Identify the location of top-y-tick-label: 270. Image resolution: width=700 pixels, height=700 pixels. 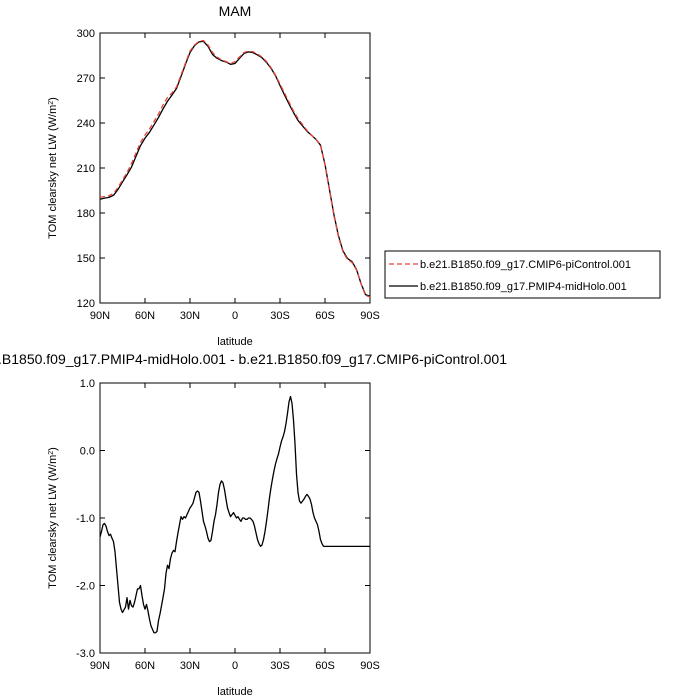
(86, 79).